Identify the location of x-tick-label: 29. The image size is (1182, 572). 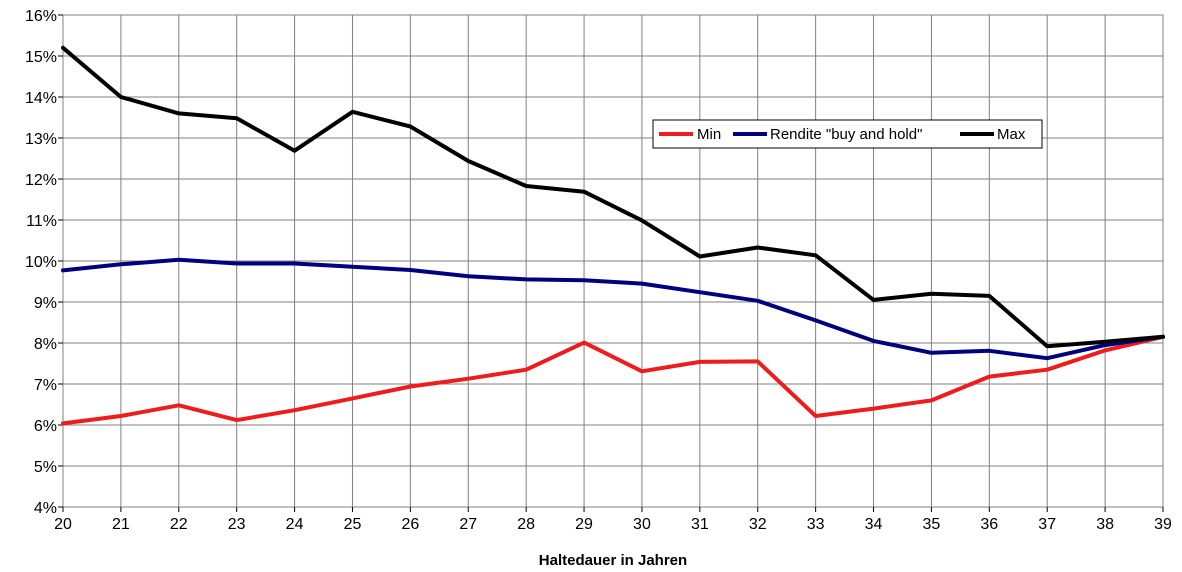
(584, 524).